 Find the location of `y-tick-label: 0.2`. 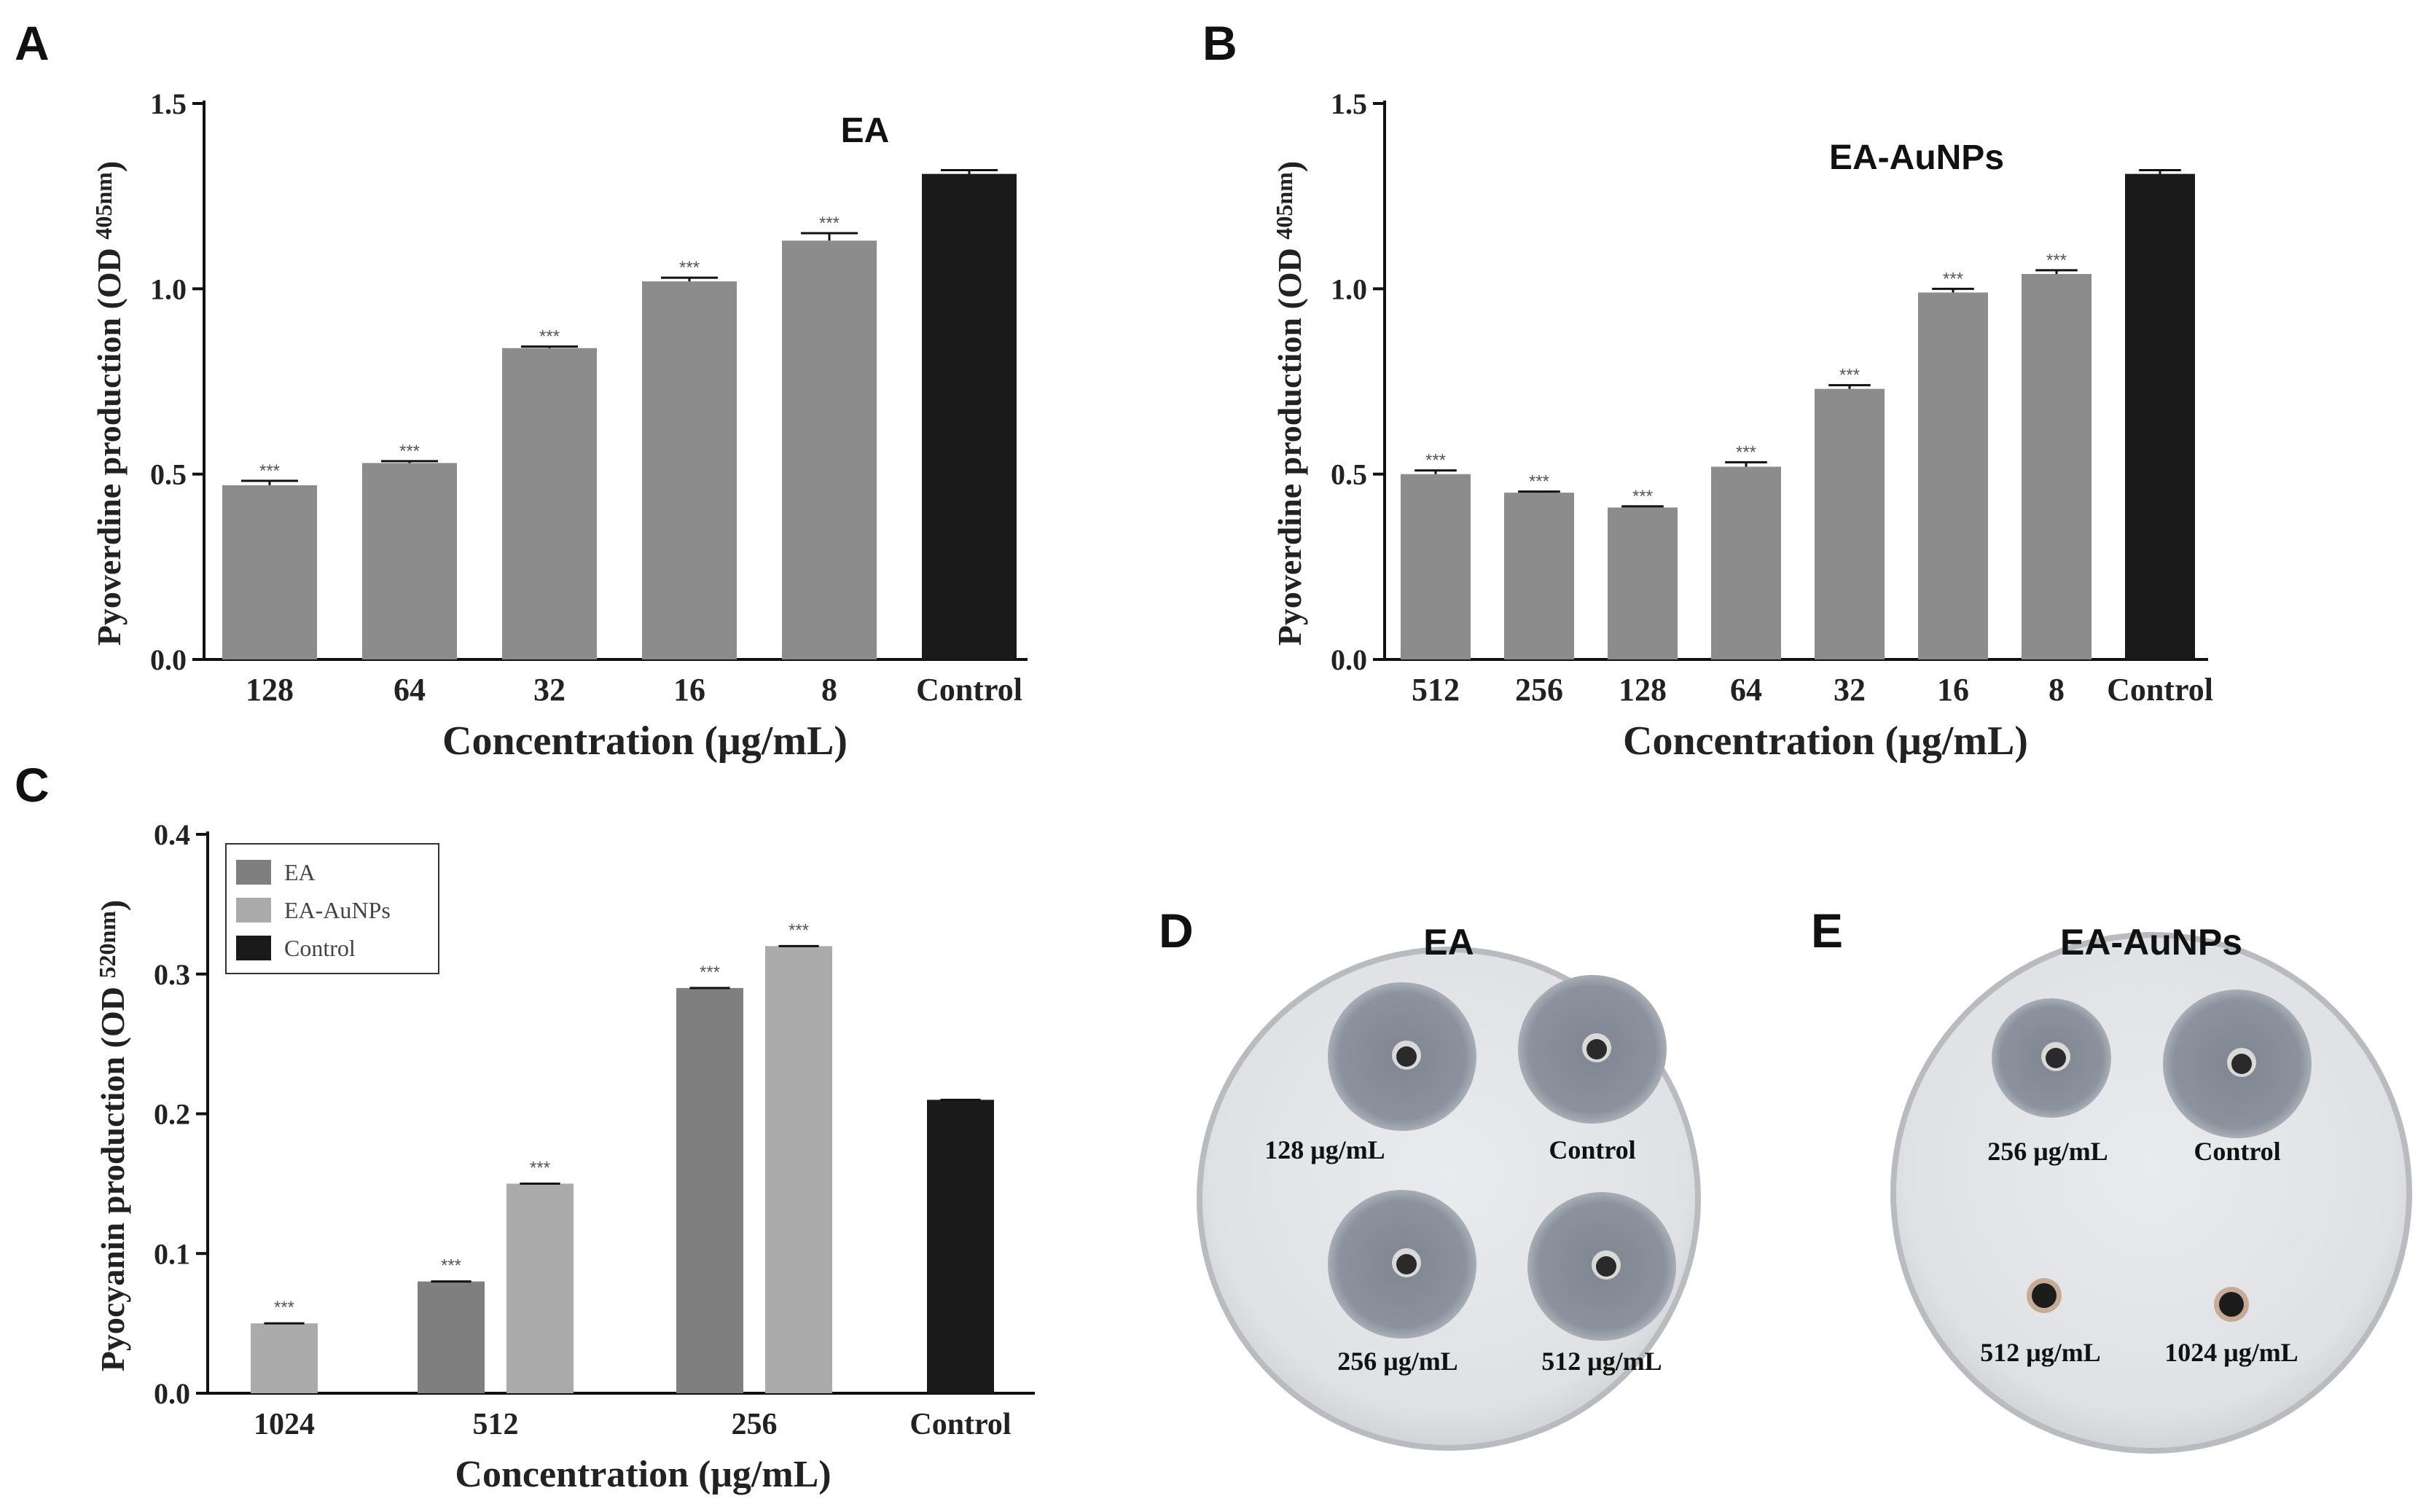

y-tick-label: 0.2 is located at coordinates (172, 1115).